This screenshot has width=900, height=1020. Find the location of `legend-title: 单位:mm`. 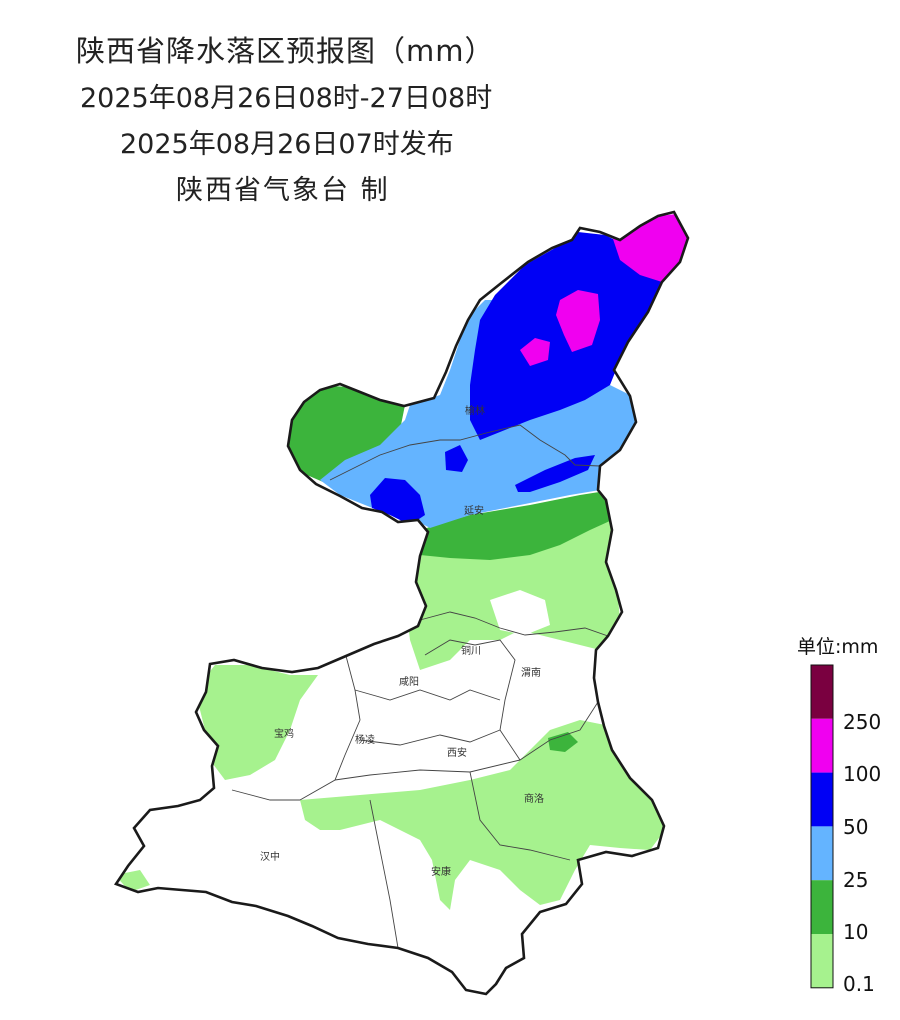

legend-title: 单位:mm is located at coordinates (838, 647).